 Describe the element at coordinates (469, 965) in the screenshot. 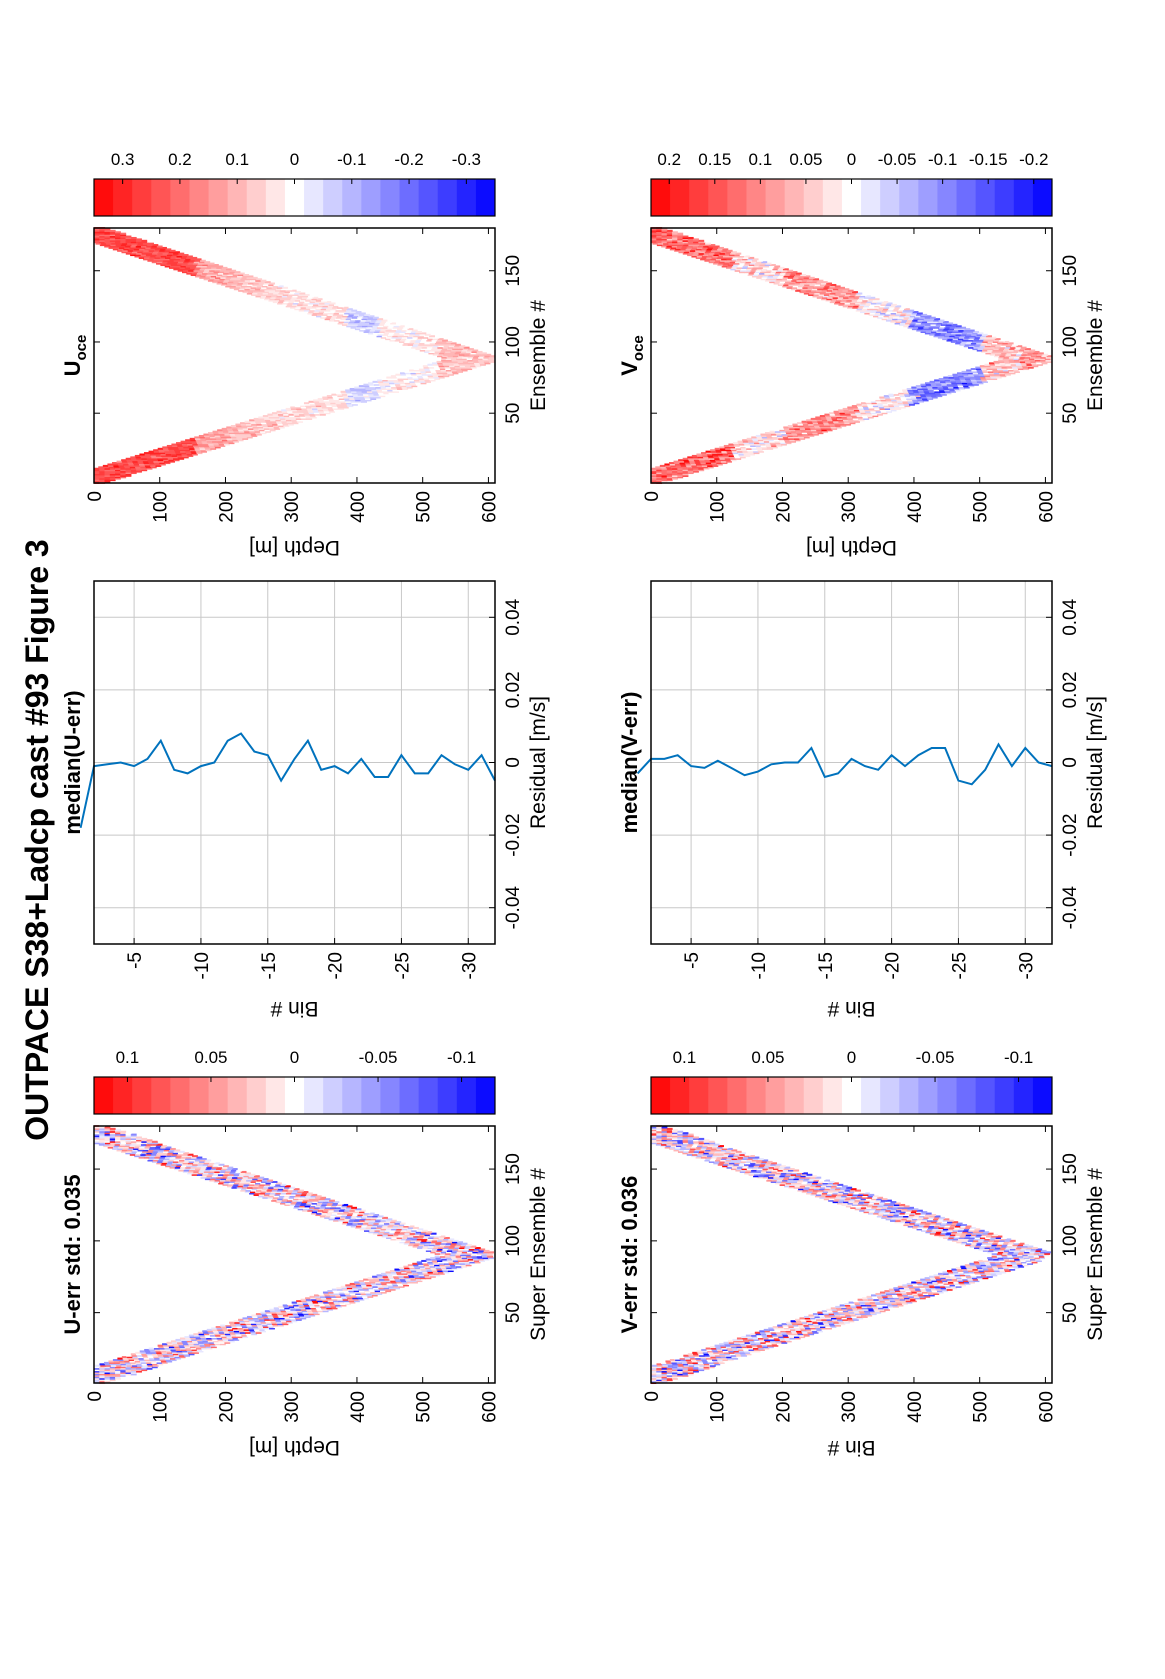

I see `y-tick-label: -30` at that location.